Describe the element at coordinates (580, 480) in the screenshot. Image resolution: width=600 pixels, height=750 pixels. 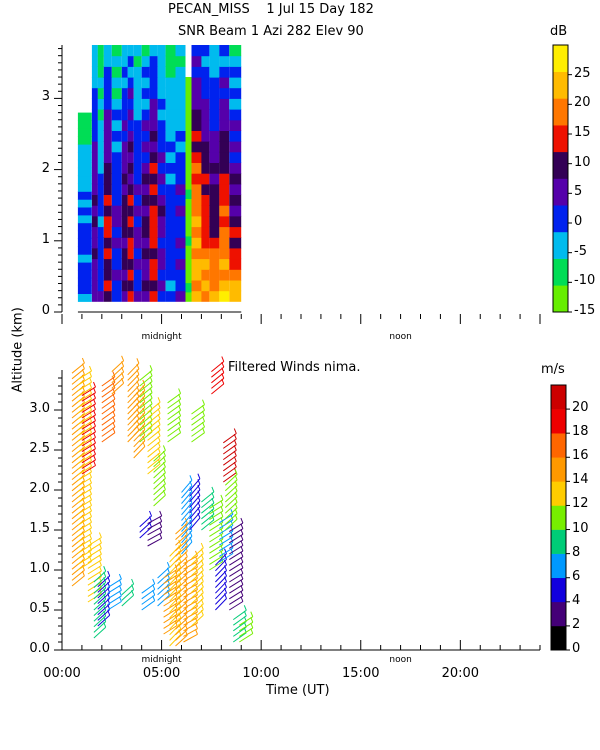
I see `wind-colorbar-tick-label: 14` at that location.